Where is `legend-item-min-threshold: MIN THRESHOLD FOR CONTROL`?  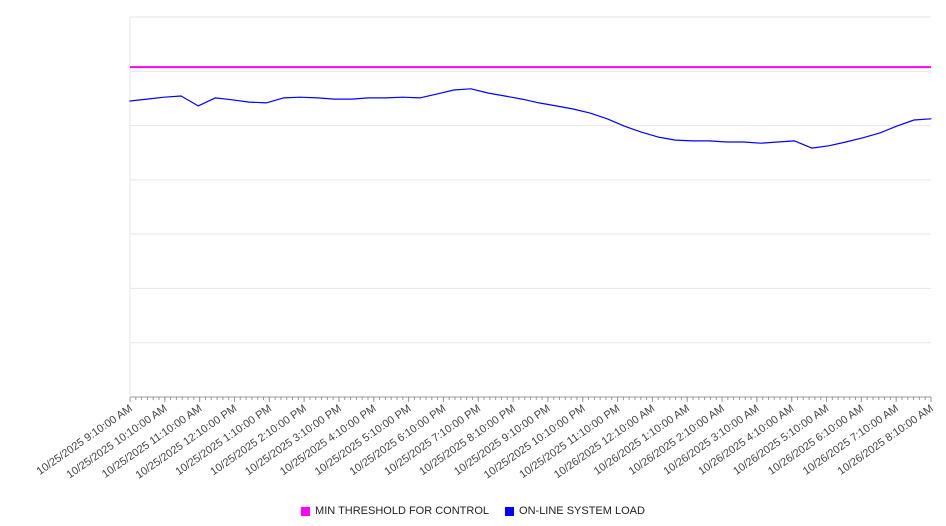
legend-item-min-threshold: MIN THRESHOLD FOR CONTROL is located at coordinates (395, 511).